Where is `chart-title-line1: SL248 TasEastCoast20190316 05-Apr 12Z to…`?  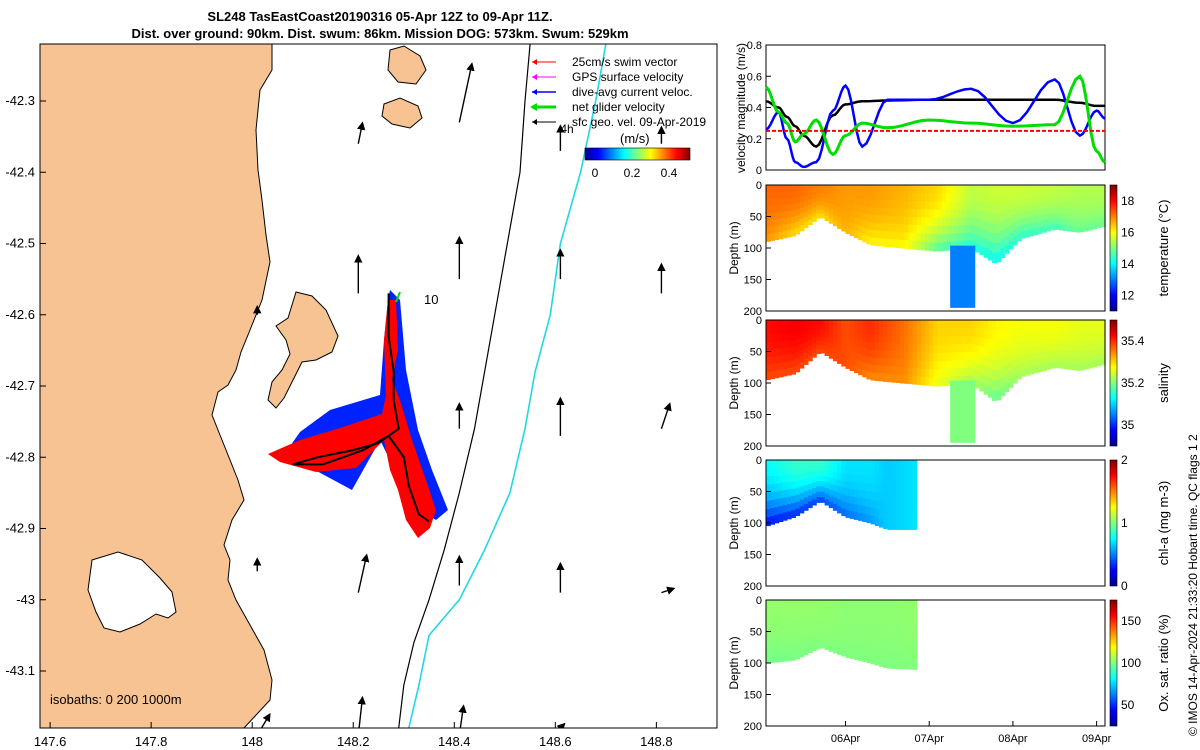 chart-title-line1: SL248 TasEastCoast20190316 05-Apr 12Z to… is located at coordinates (380, 16).